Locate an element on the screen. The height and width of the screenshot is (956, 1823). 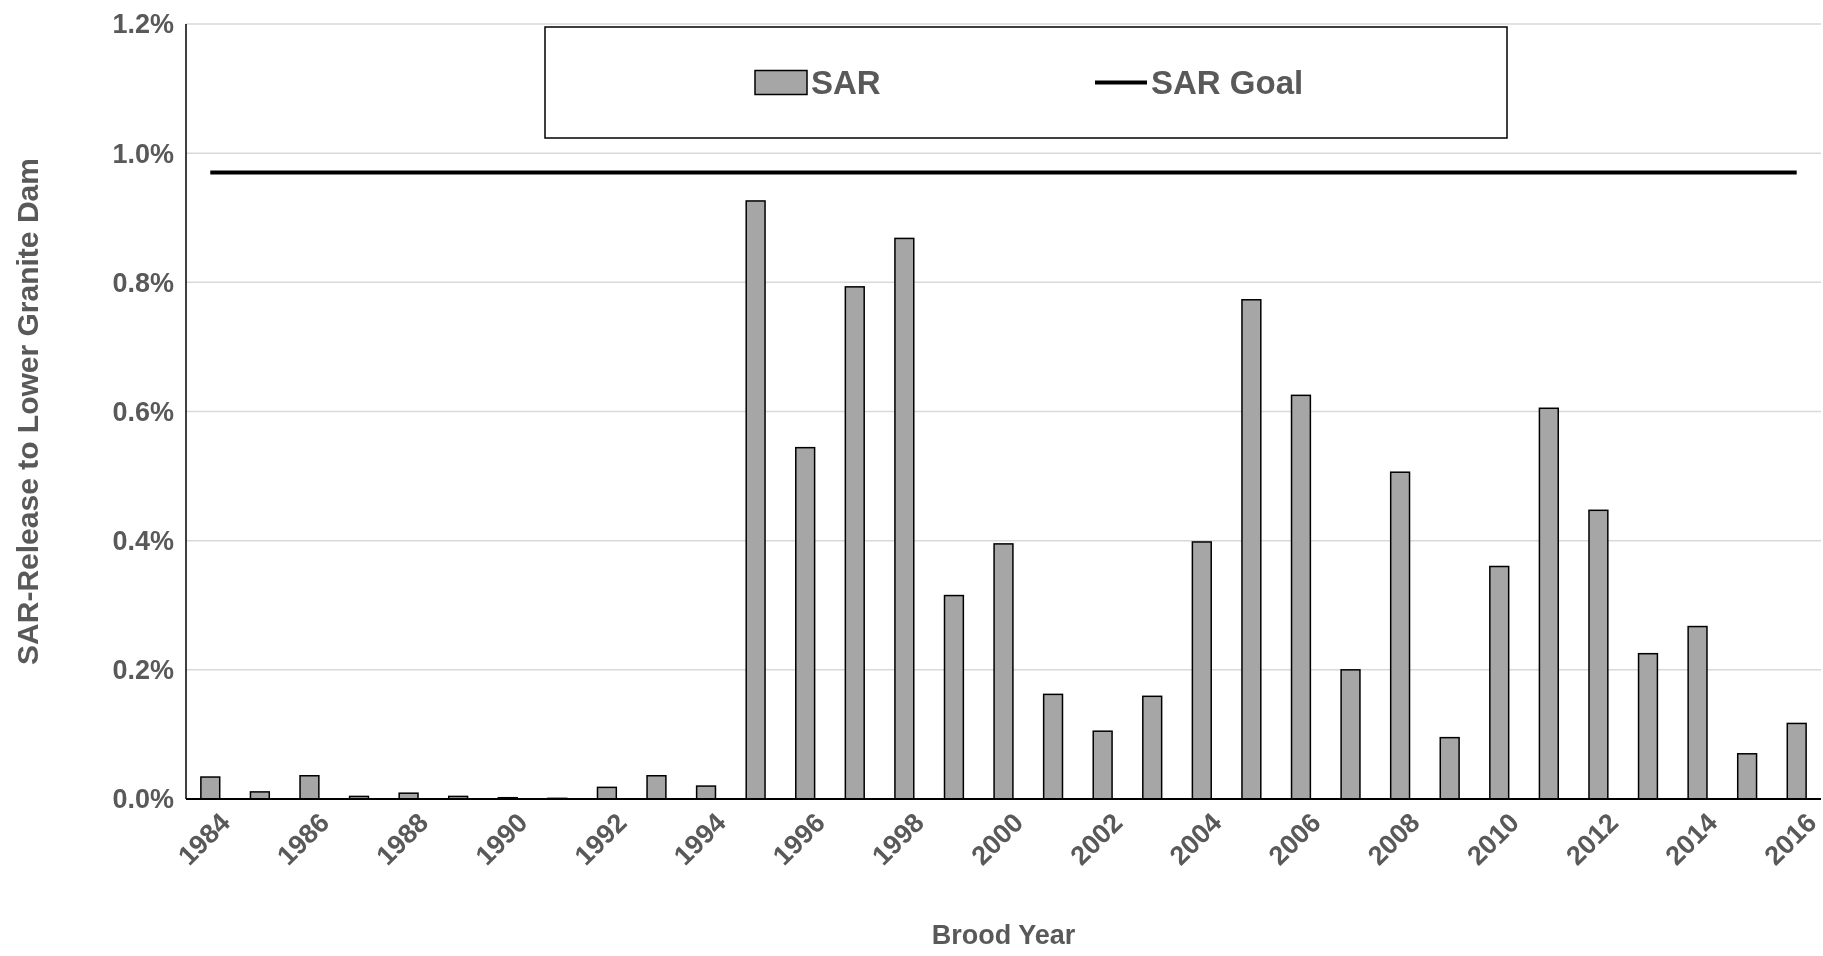
y-tick-label: 0.8% is located at coordinates (143, 282).